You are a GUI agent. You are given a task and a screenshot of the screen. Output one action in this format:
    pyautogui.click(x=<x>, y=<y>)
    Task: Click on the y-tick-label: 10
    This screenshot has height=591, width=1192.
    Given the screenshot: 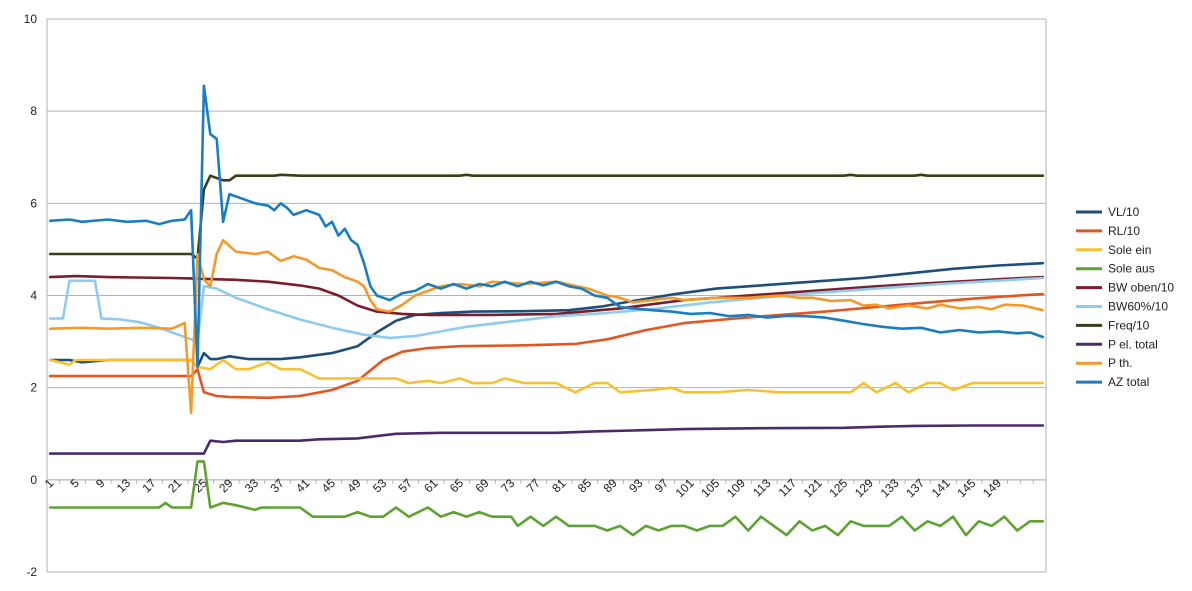 What is the action you would take?
    pyautogui.click(x=31, y=19)
    